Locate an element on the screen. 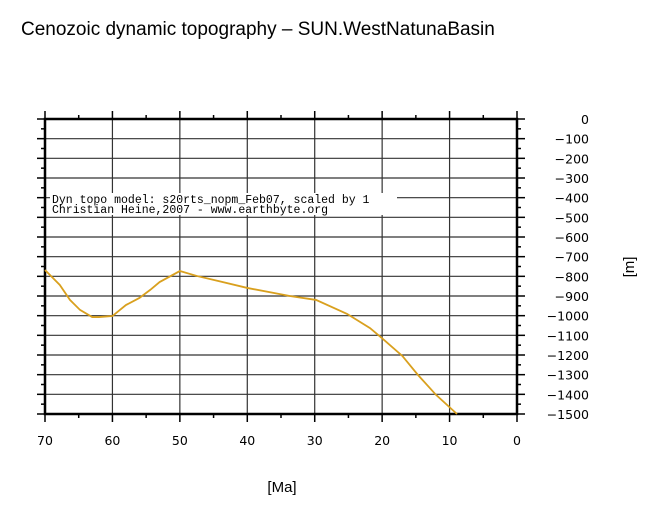 This screenshot has height=515, width=658. x-tick-label: 30 is located at coordinates (315, 440).